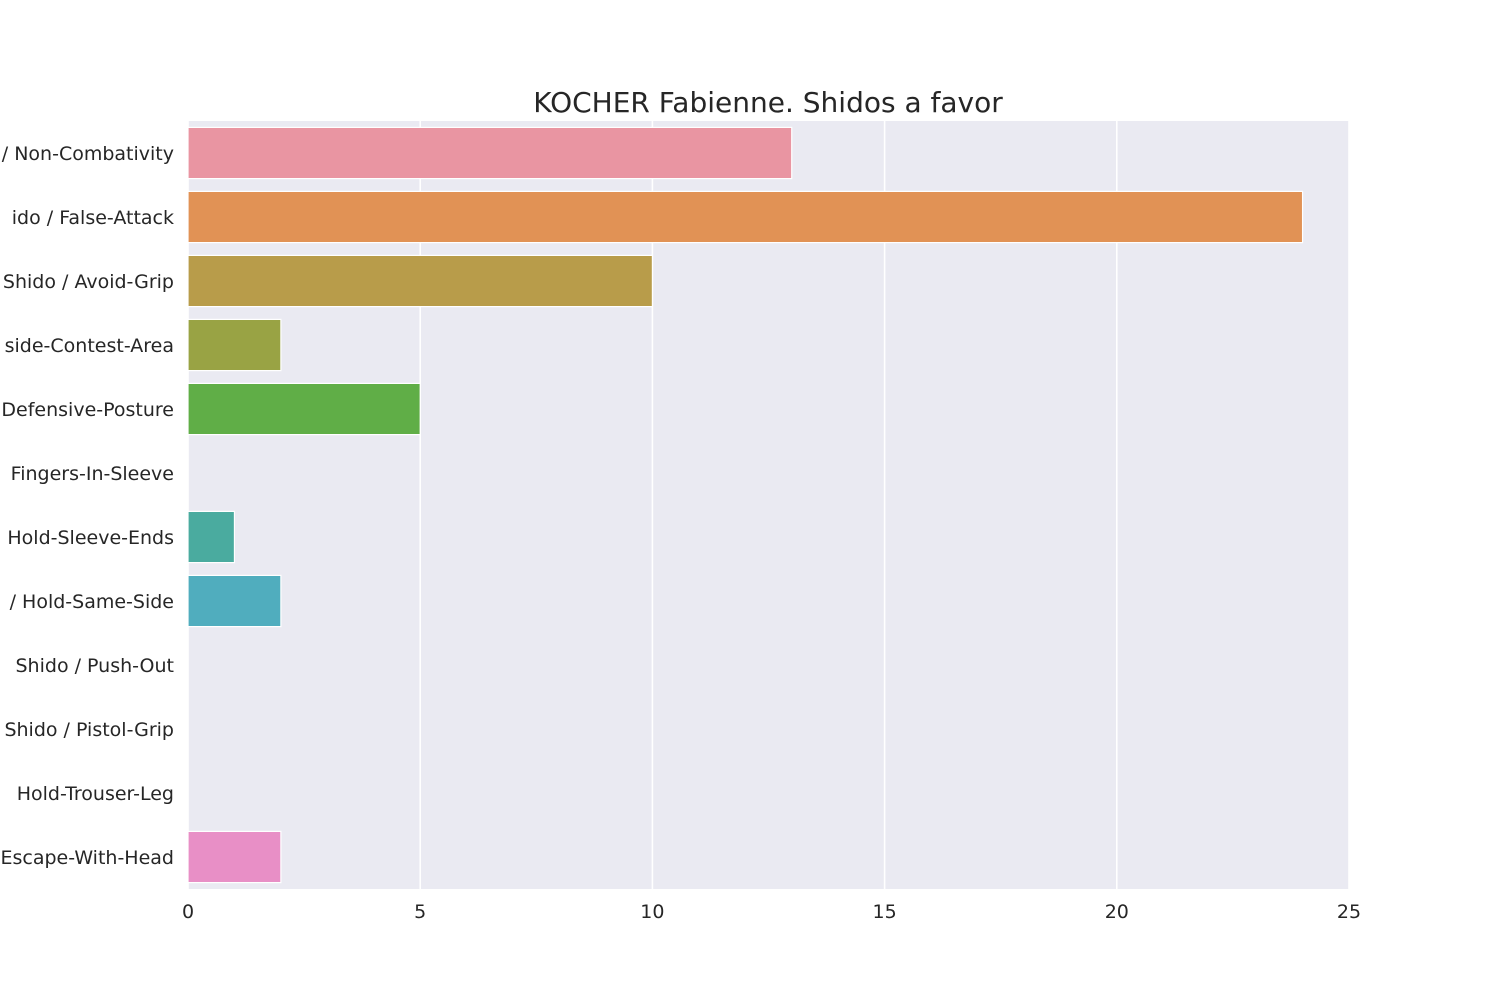  I want to click on y-tick-label: ido / False-Attack, so click(93, 218).